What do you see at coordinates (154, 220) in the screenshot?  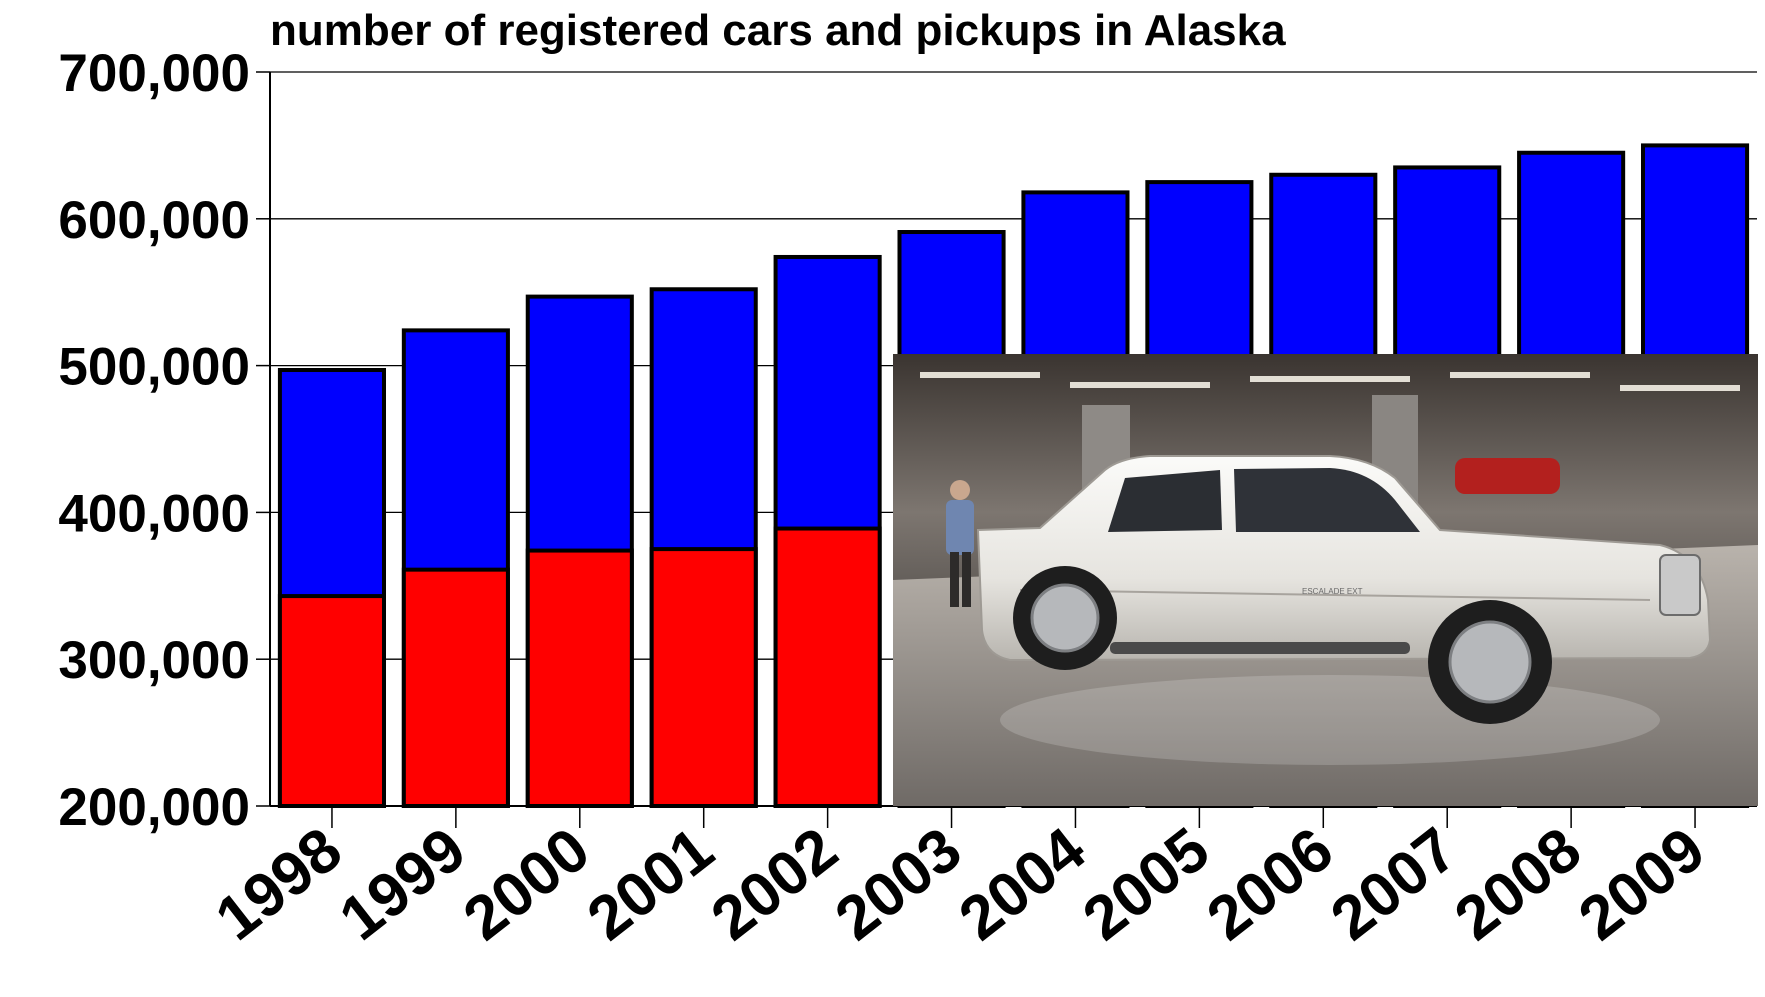 I see `y-tick-label: 600,000` at bounding box center [154, 220].